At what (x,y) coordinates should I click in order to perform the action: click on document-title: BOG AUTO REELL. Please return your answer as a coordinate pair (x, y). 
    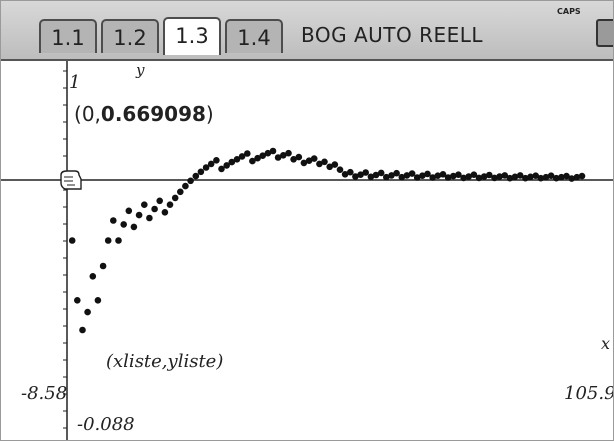
    Looking at the image, I should click on (392, 35).